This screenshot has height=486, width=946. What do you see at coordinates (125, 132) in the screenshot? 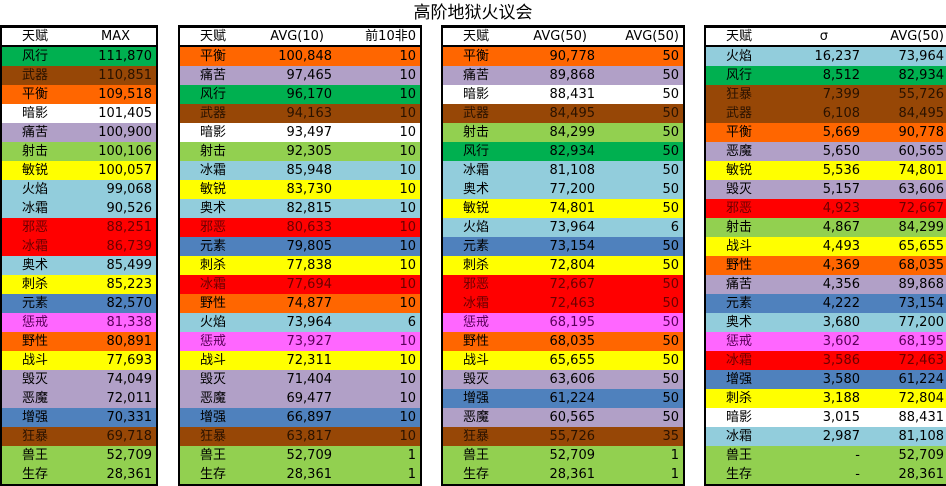
I see `value-cell: 100,900` at bounding box center [125, 132].